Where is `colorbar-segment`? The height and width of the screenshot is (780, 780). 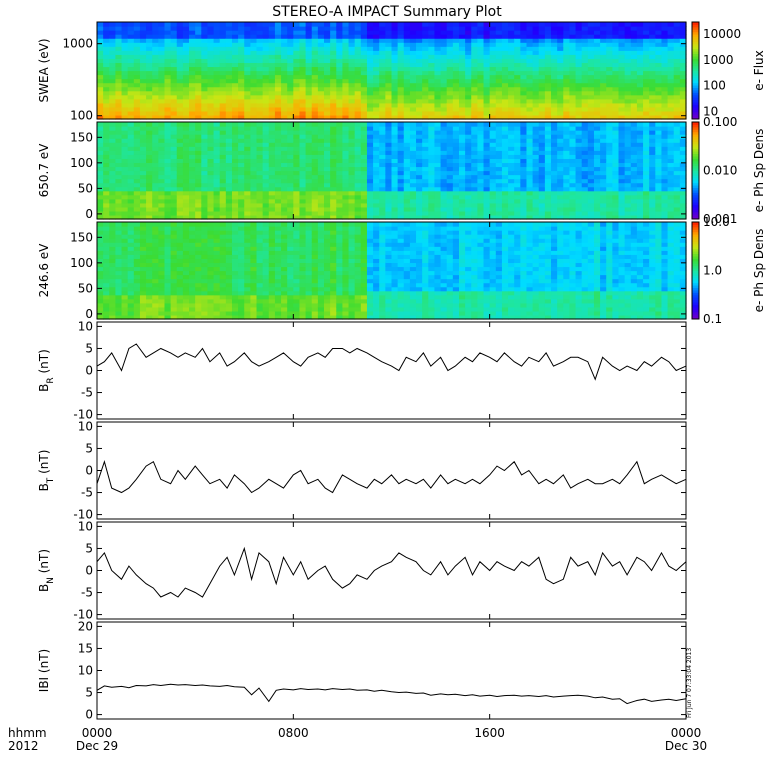 colorbar-segment is located at coordinates (695, 65).